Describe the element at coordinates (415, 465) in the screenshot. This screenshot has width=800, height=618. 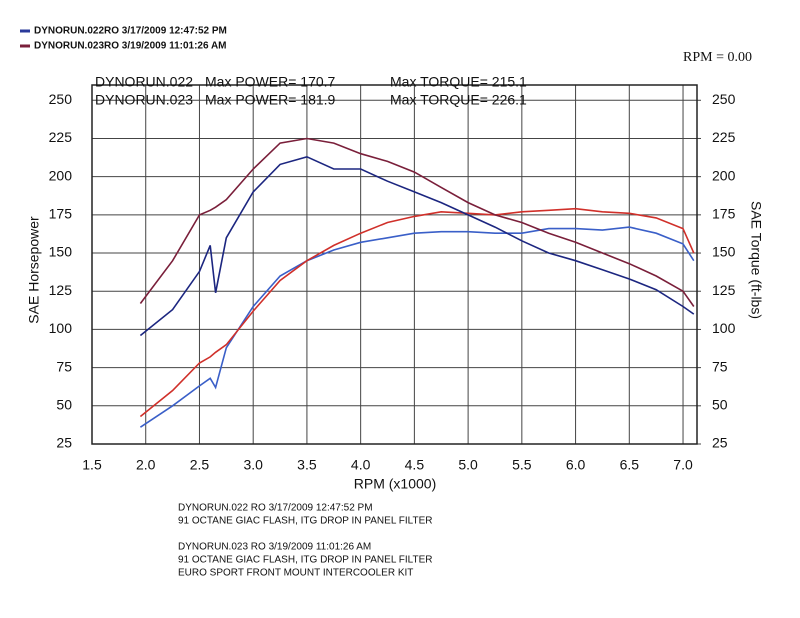
I see `x-tick-label: 4.5` at that location.